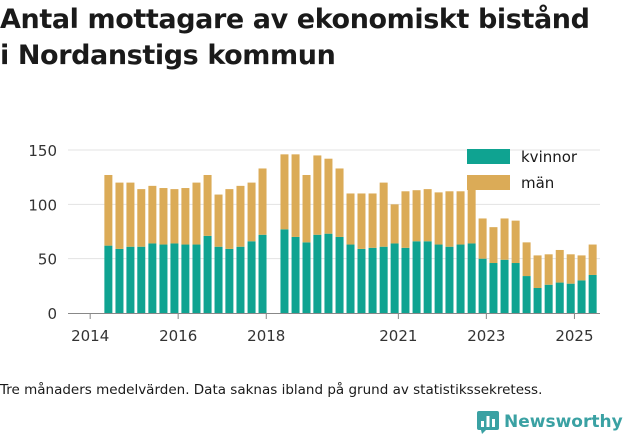 The height and width of the screenshot is (439, 631). What do you see at coordinates (90, 336) in the screenshot?
I see `x-tick-label-2014: 2014` at bounding box center [90, 336].